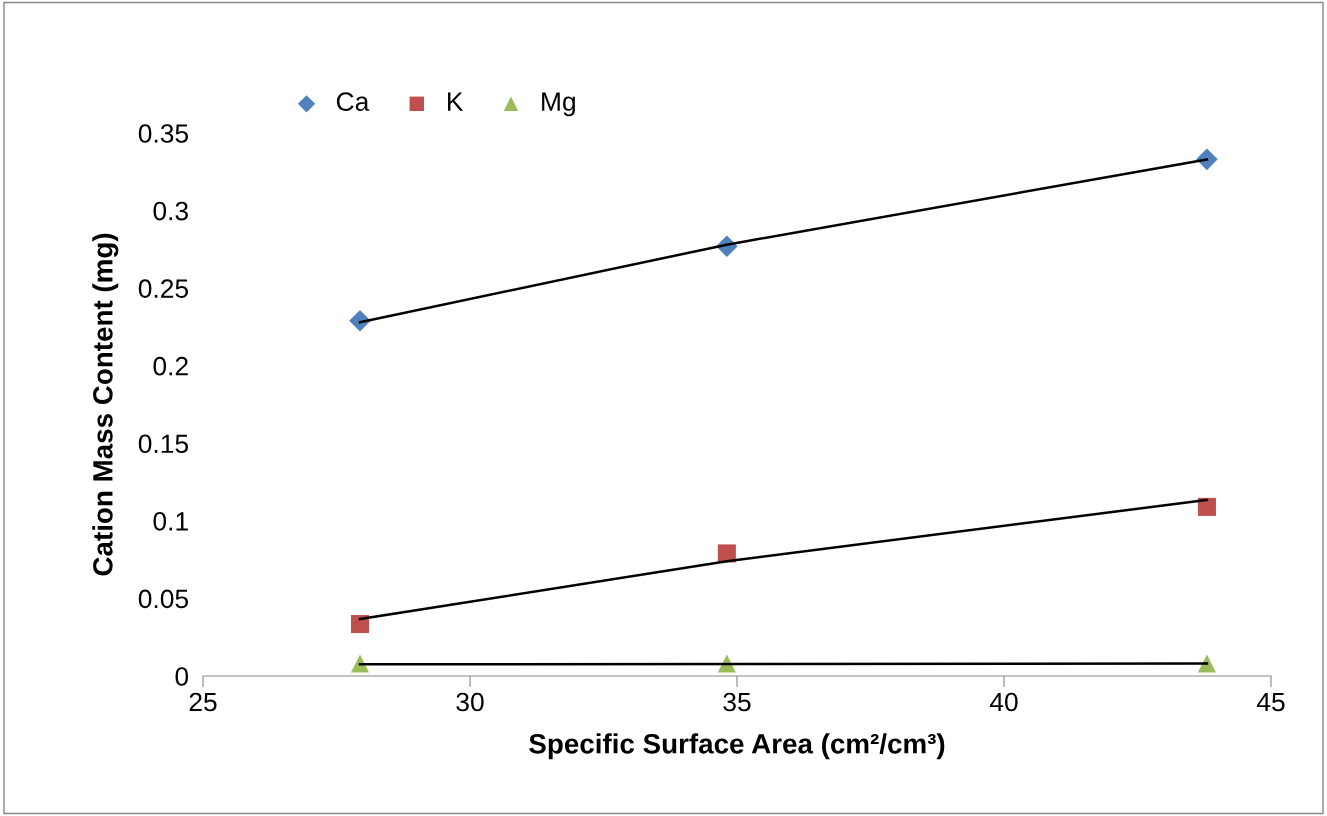 This screenshot has height=816, width=1327. What do you see at coordinates (170, 521) in the screenshot?
I see `y-tick-label: 0.1` at bounding box center [170, 521].